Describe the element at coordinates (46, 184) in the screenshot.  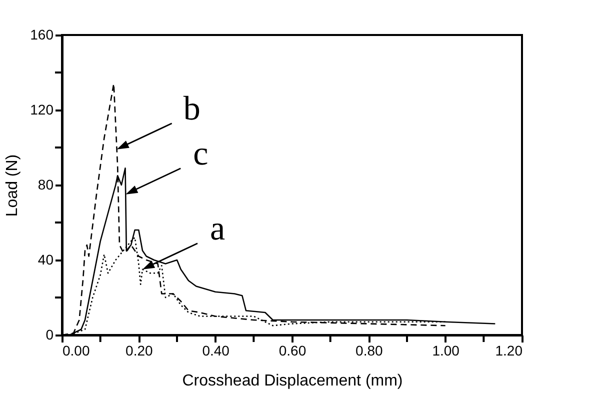
I see `y-tick-label: 80` at that location.